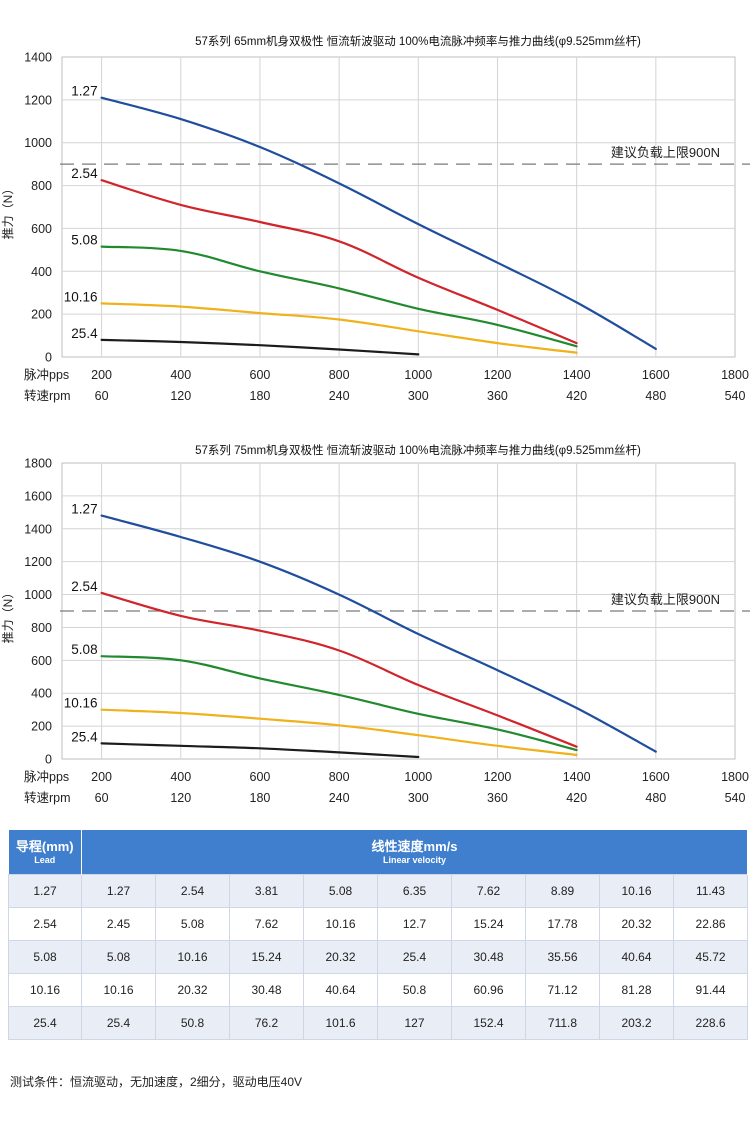  I want to click on lead-cell: 1.27, so click(45, 891).